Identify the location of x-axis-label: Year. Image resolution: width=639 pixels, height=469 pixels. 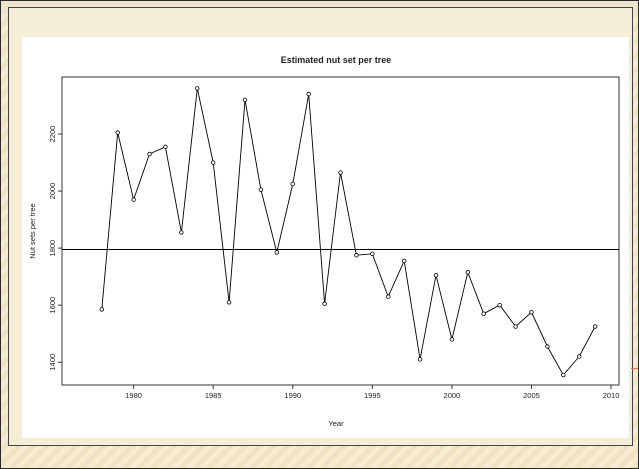
(336, 423).